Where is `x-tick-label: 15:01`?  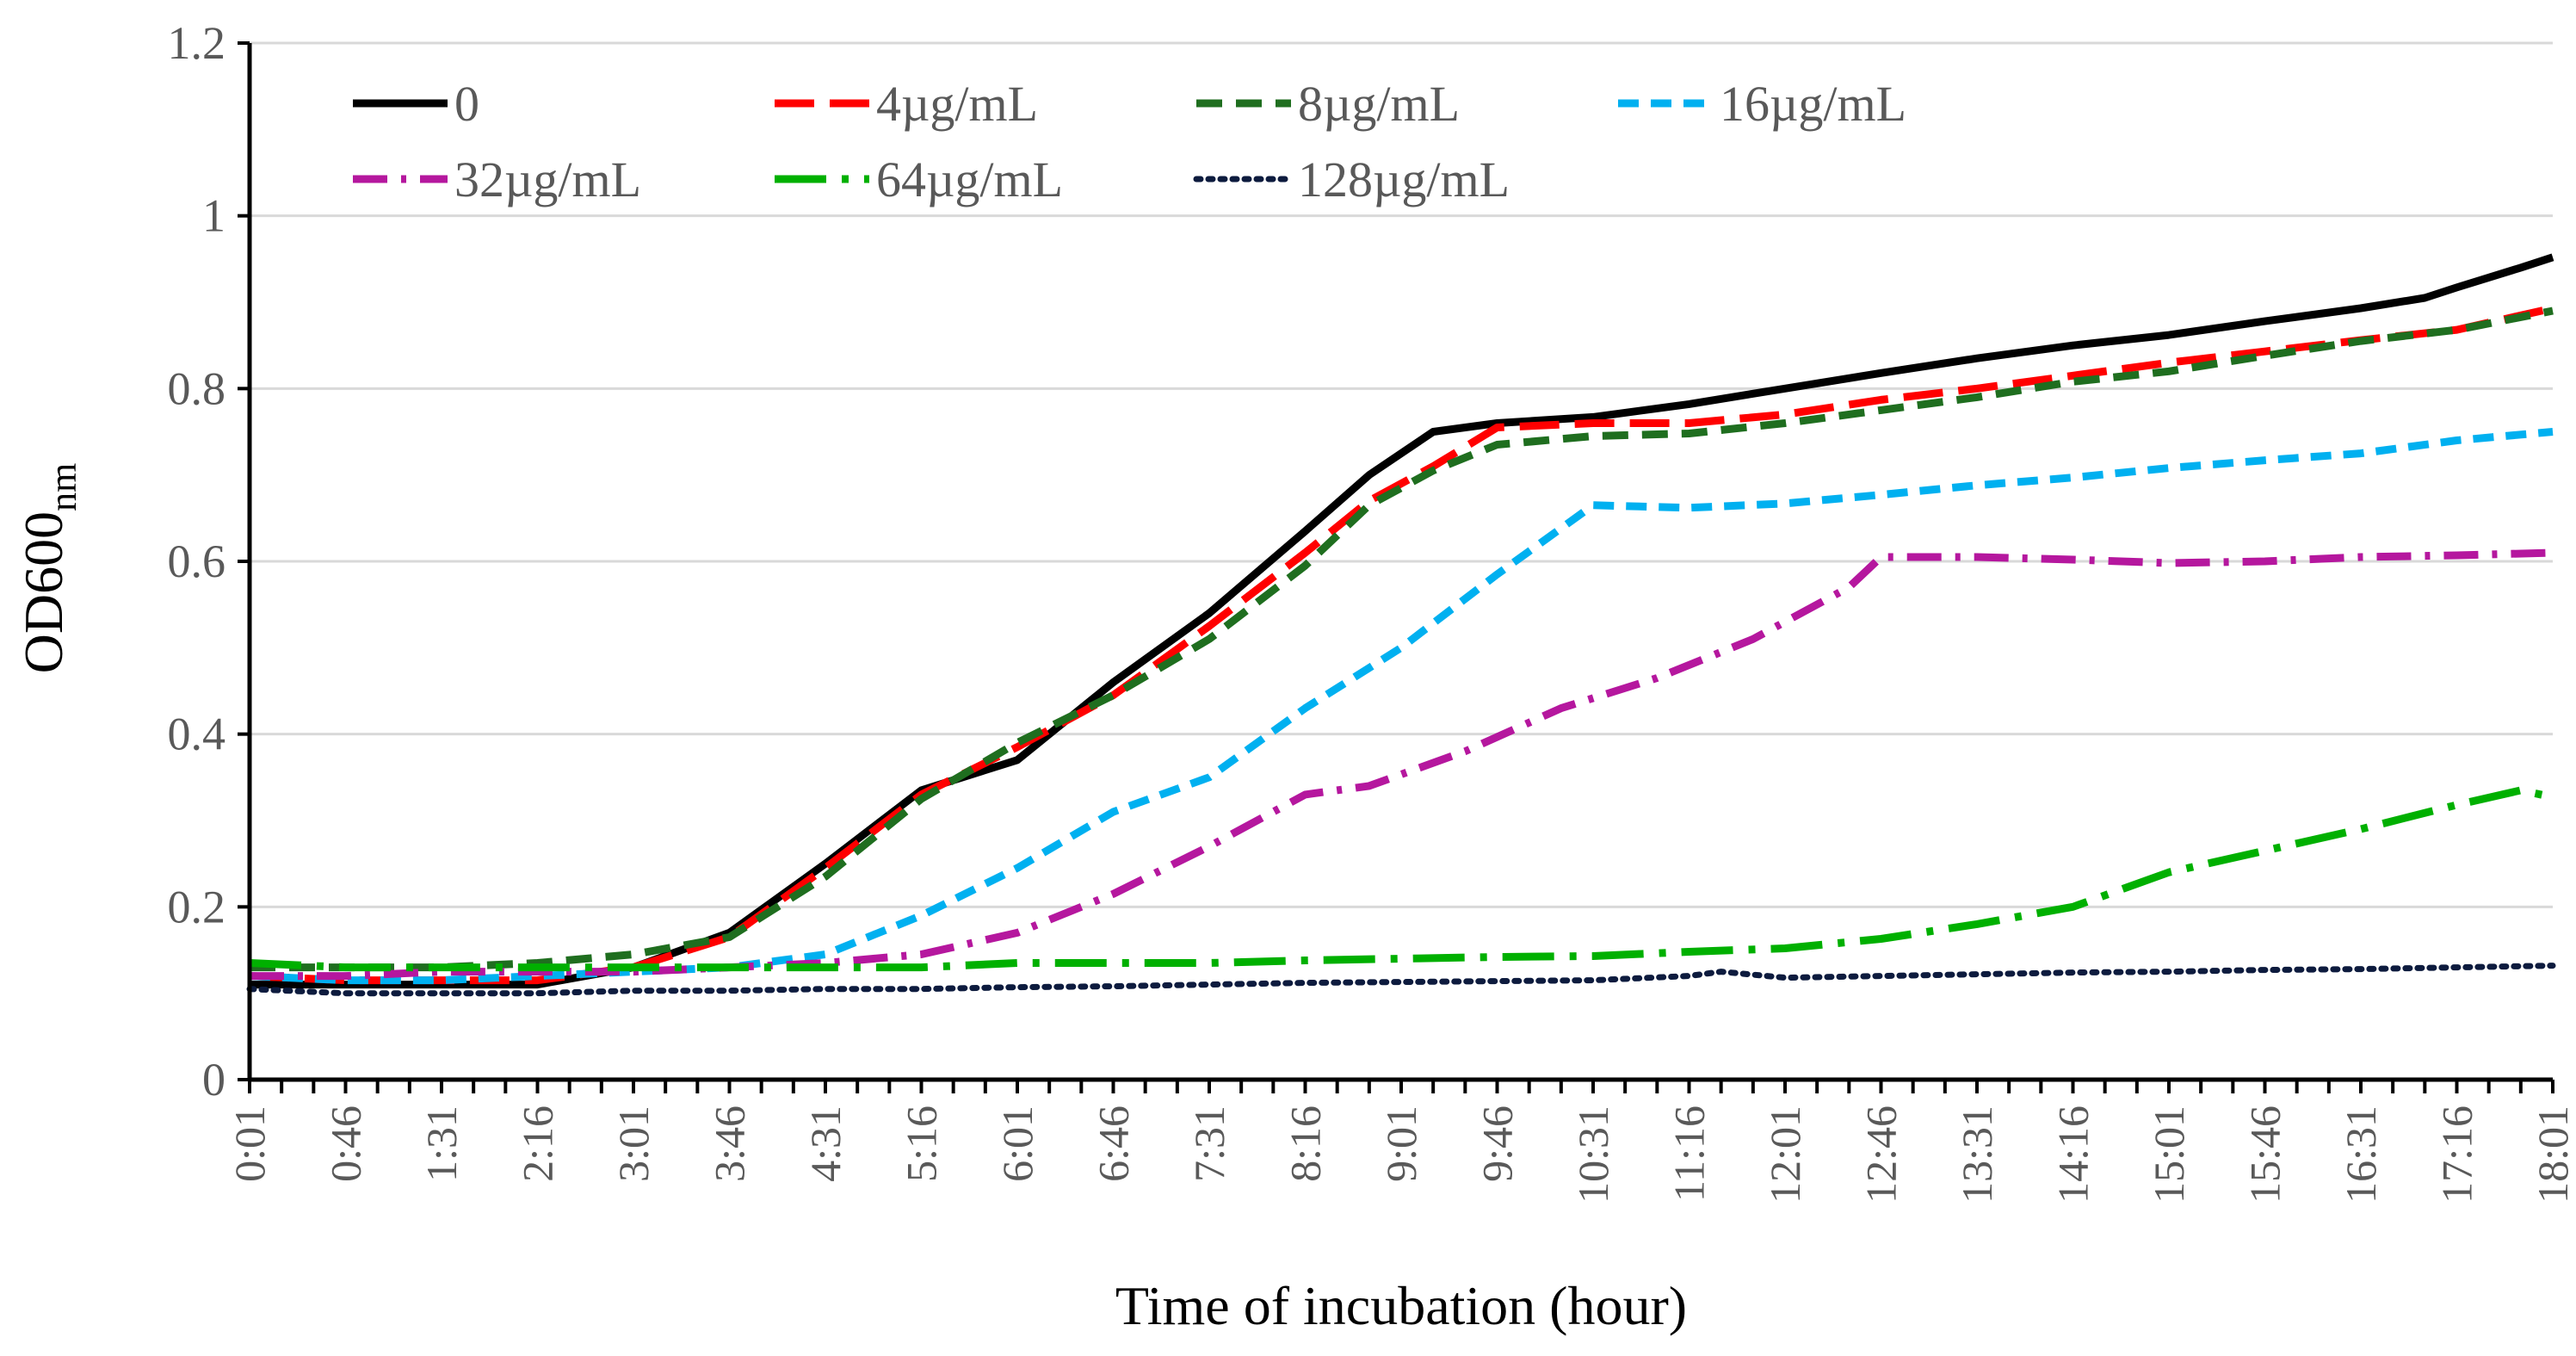
x-tick-label: 15:01 is located at coordinates (2169, 1154).